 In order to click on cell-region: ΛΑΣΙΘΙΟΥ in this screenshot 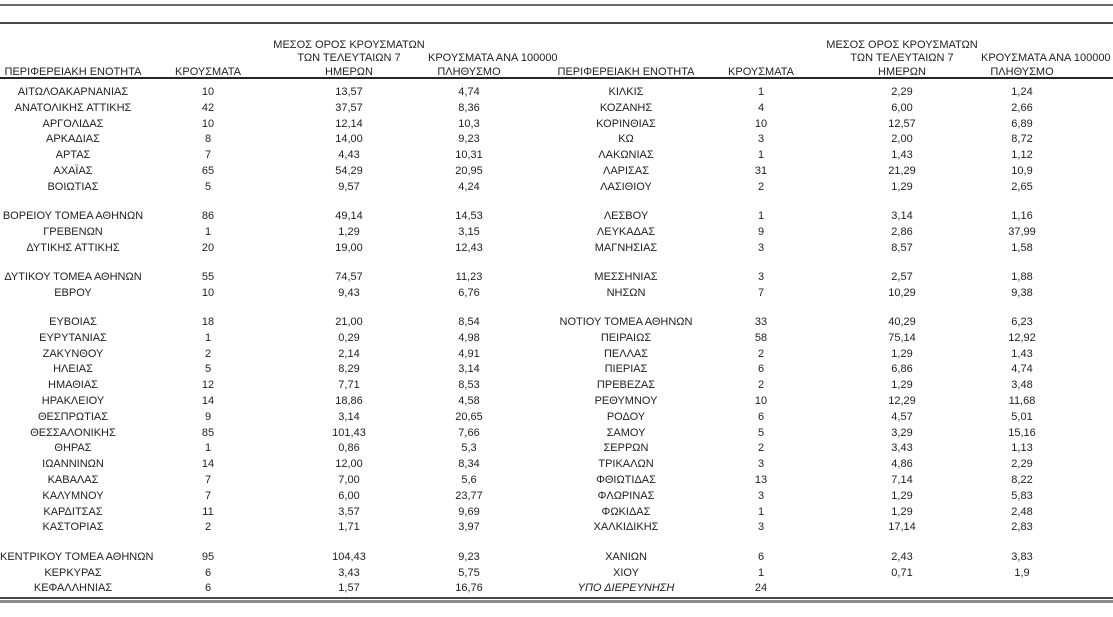, I will do `click(626, 186)`.